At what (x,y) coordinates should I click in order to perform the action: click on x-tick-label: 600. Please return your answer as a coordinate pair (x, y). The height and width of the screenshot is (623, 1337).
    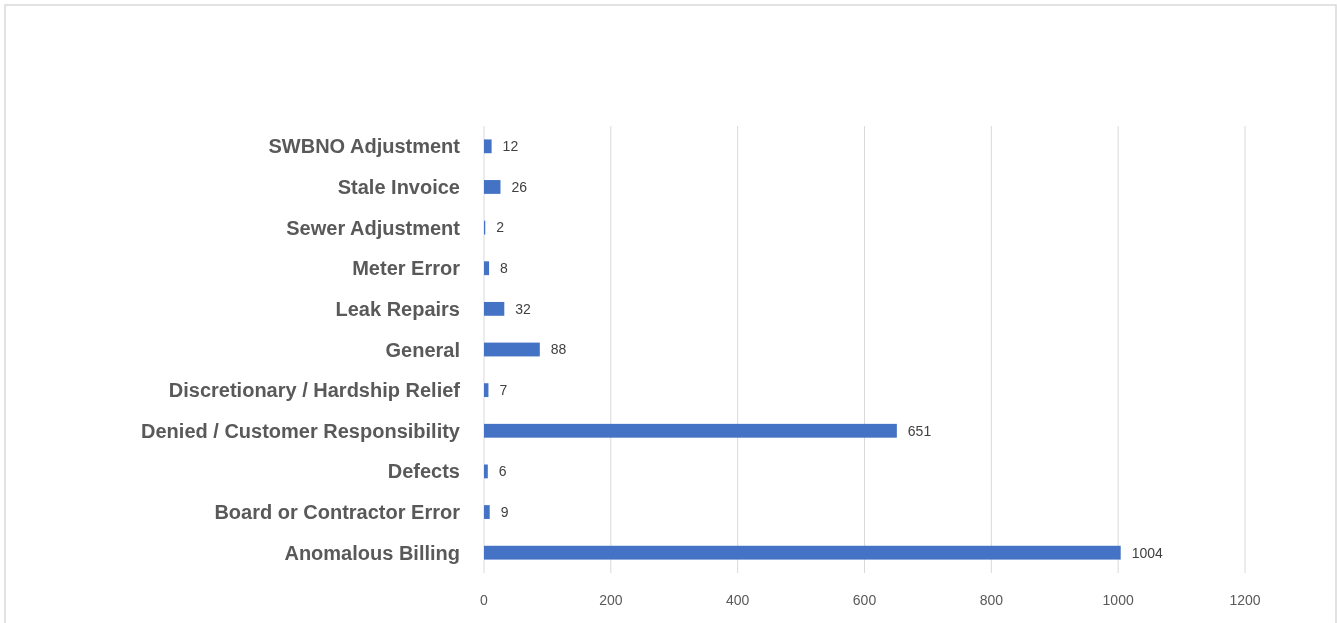
    Looking at the image, I should click on (864, 600).